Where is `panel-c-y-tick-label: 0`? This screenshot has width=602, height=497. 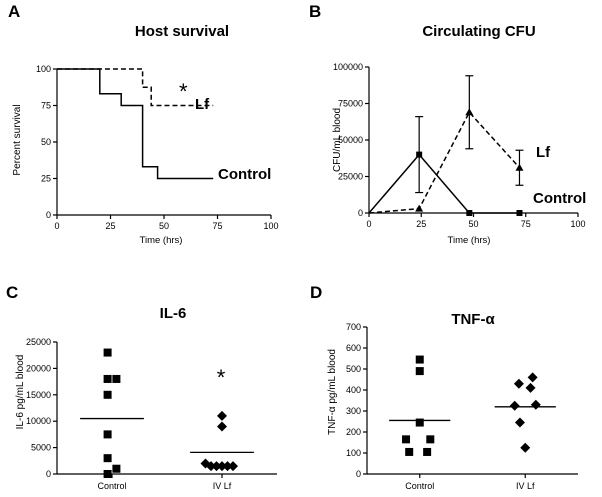
panel-c-y-tick-label: 0 is located at coordinates (48, 474).